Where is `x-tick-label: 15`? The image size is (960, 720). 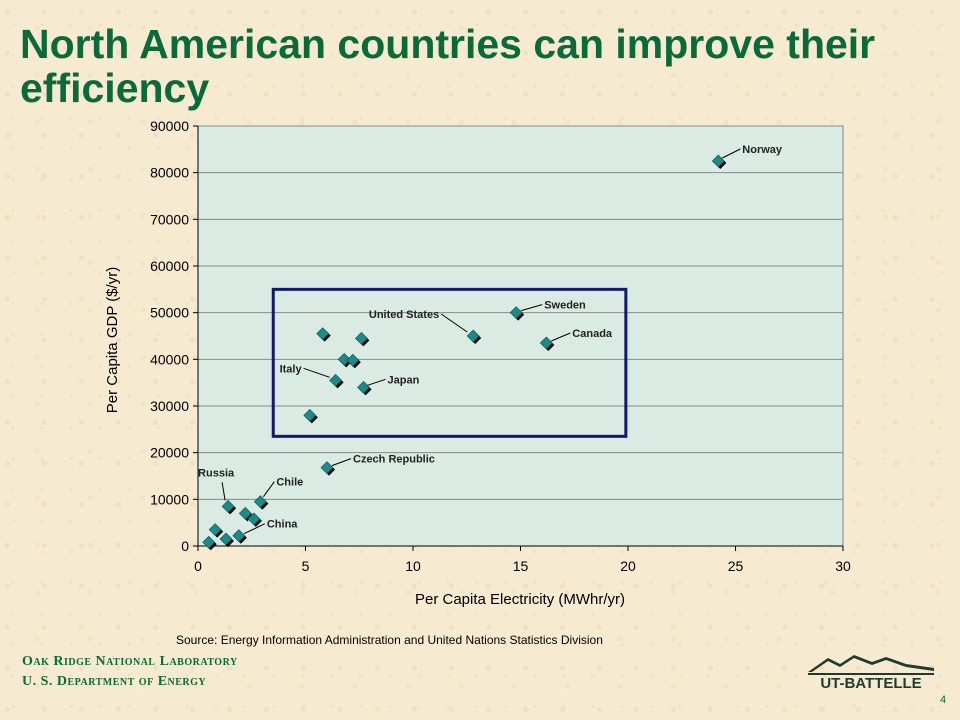
x-tick-label: 15 is located at coordinates (521, 566).